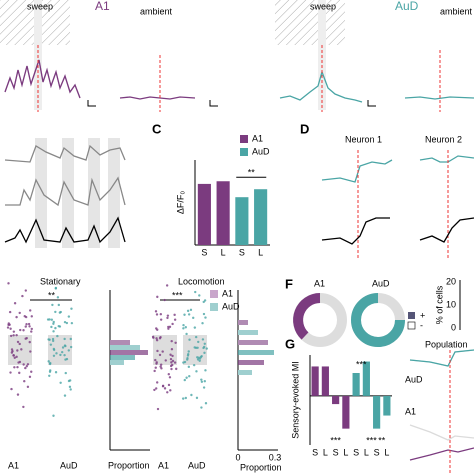 This screenshot has height=474, width=474. Describe the element at coordinates (257, 138) in the screenshot. I see `legend-label: A1` at that location.